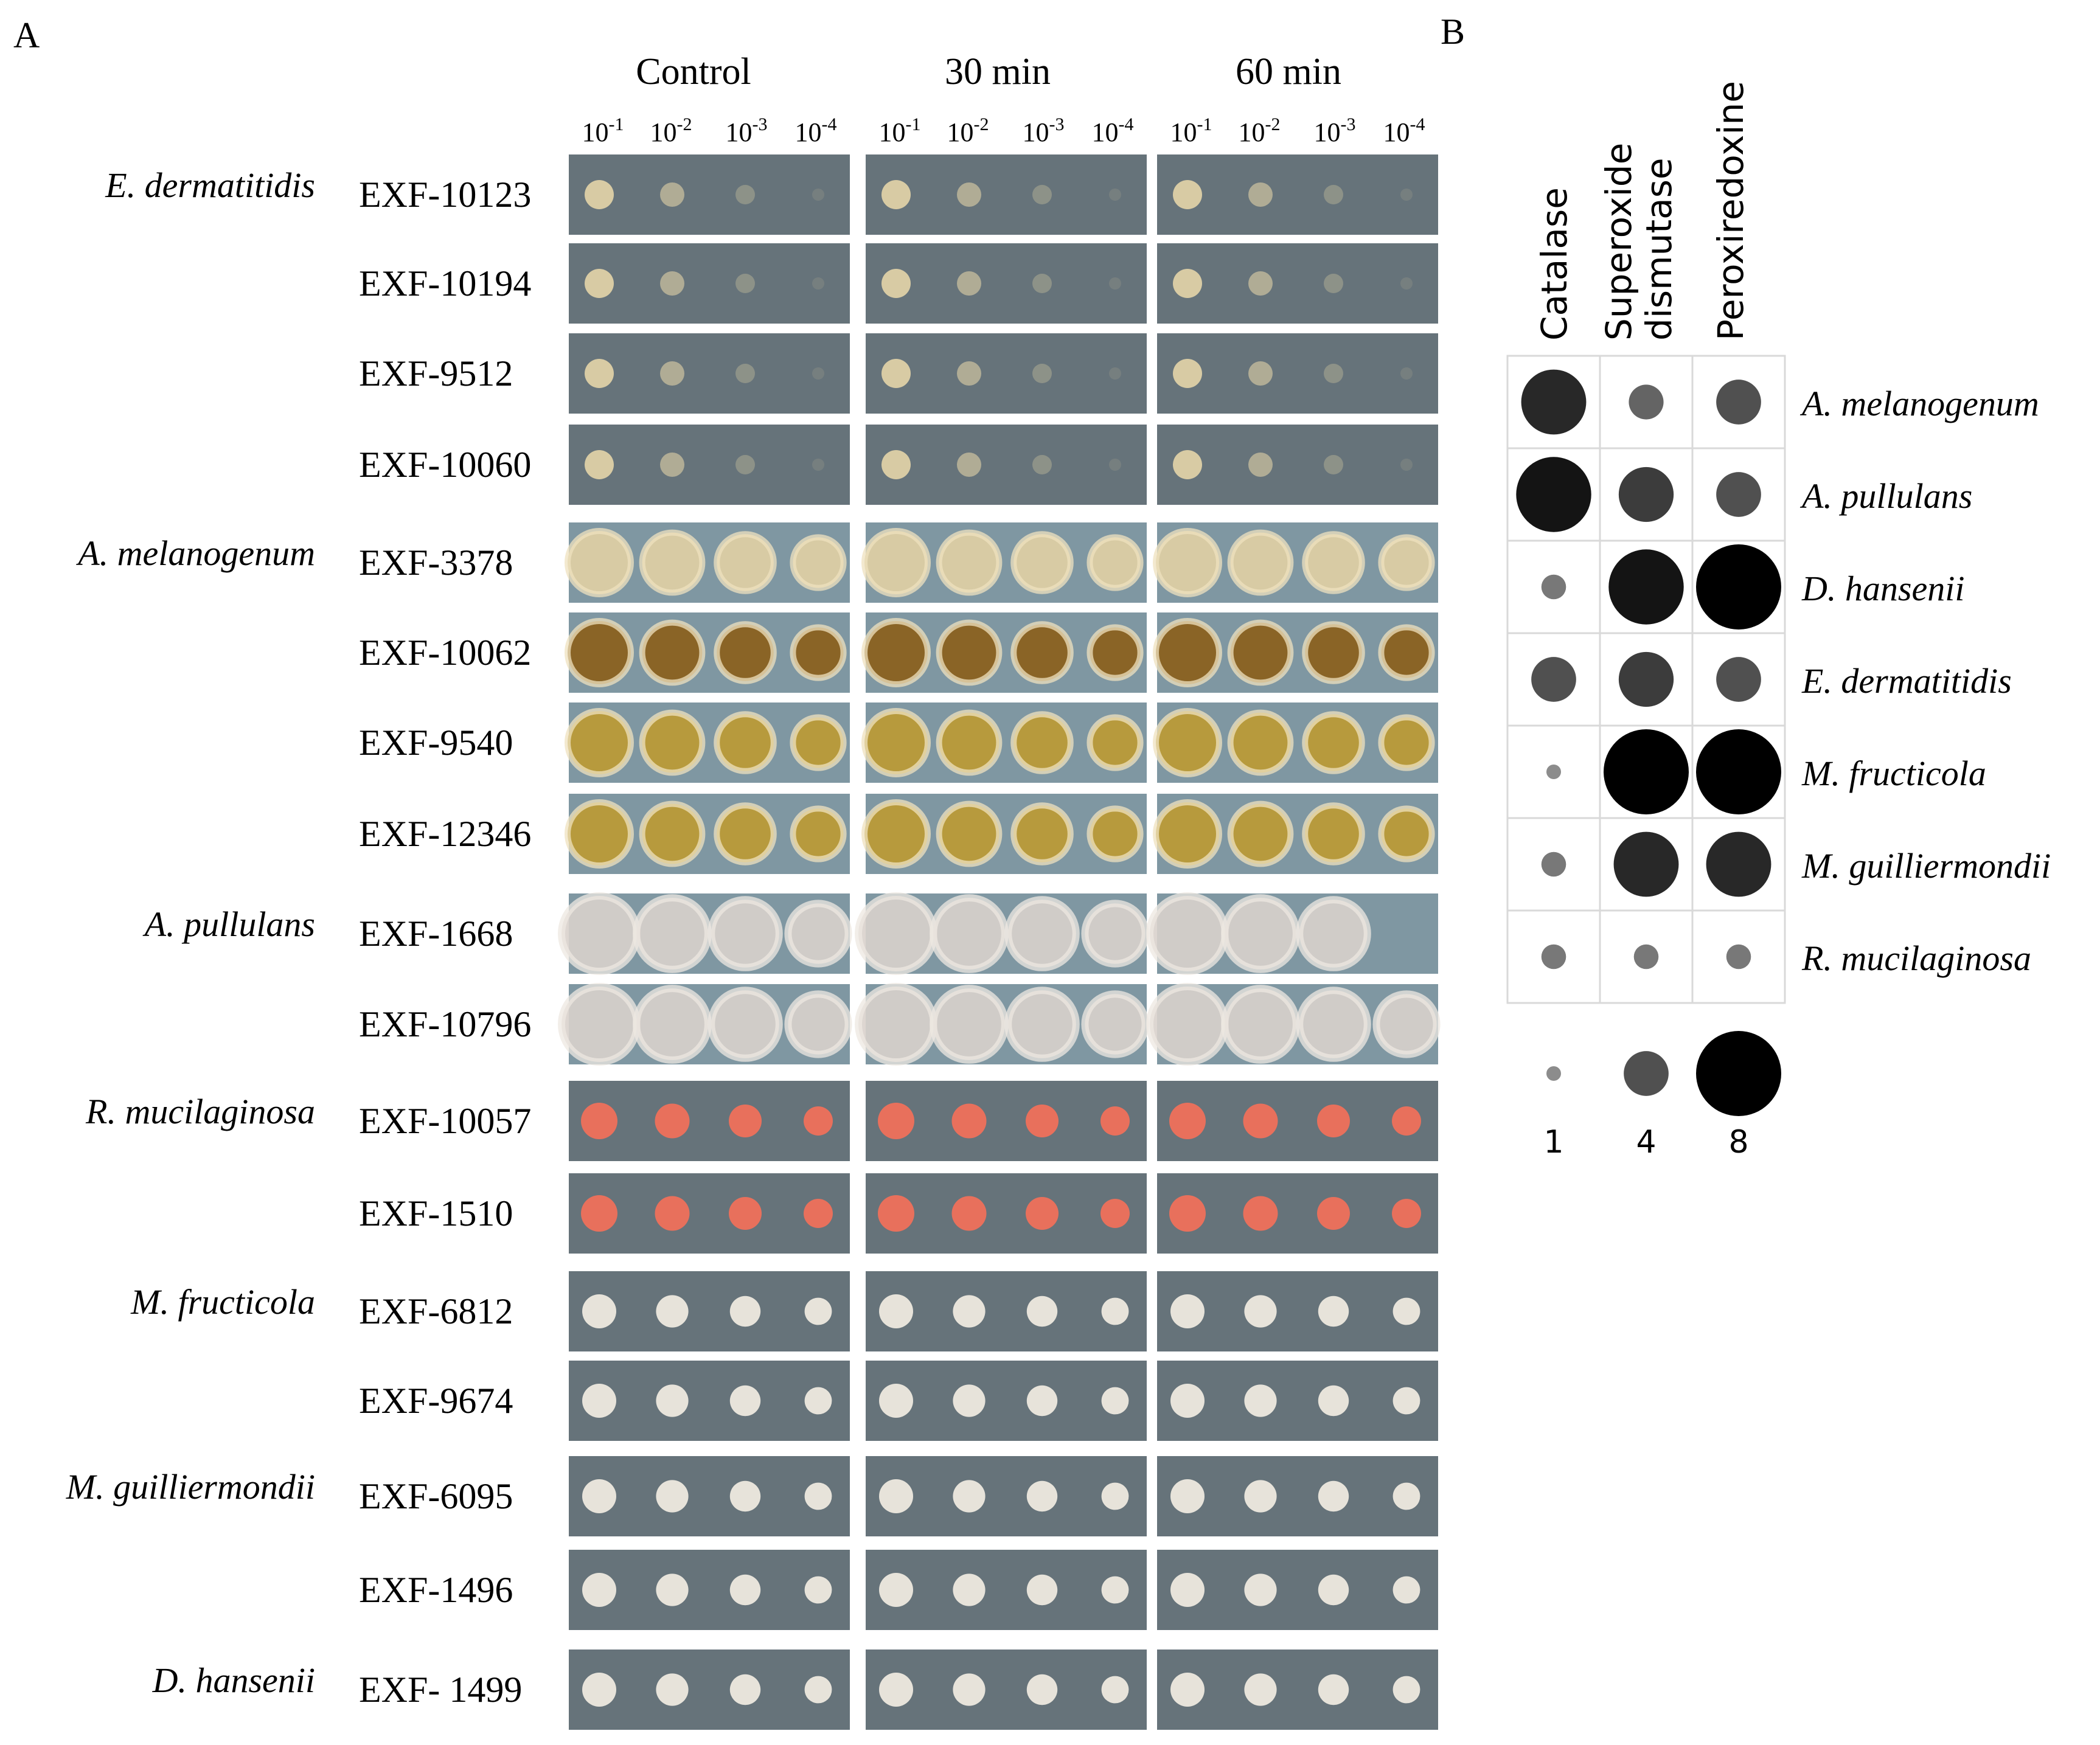  Describe the element at coordinates (1646, 1142) in the screenshot. I see `legend-label: 4` at that location.